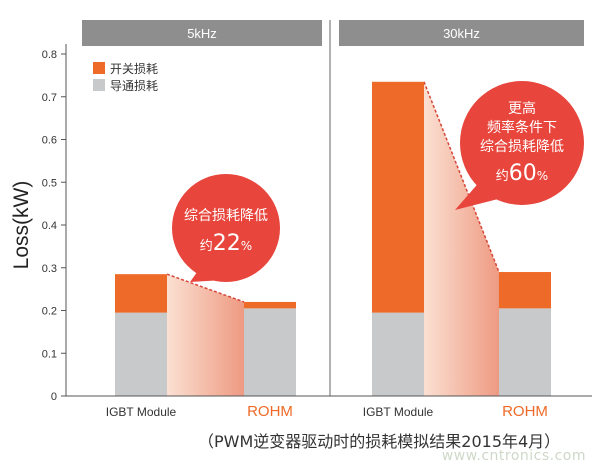 Image resolution: width=600 pixels, height=468 pixels. I want to click on panel-header-label: 30kHz, so click(461, 33).